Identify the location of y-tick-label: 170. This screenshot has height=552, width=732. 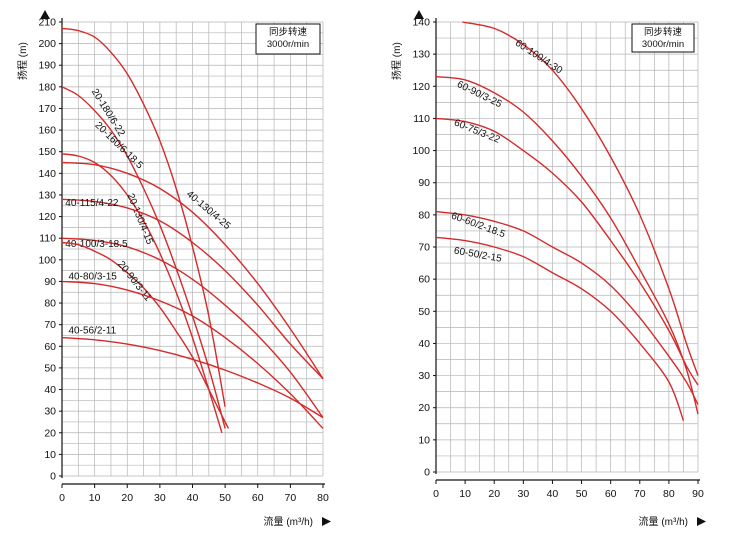
(47, 109).